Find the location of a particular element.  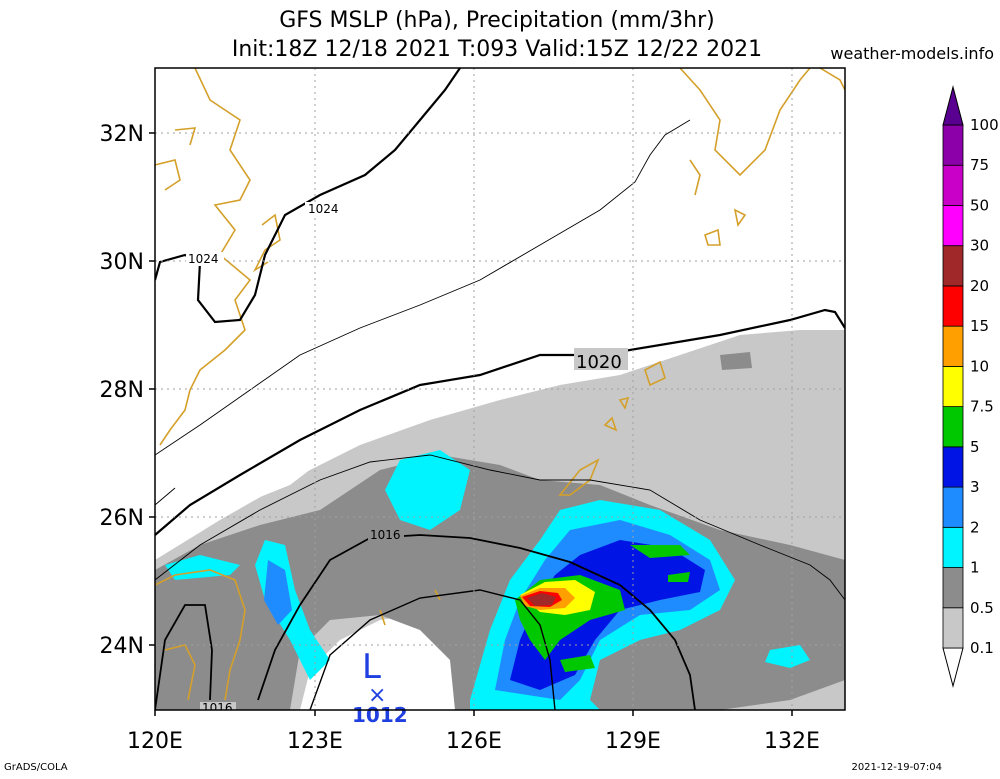

x-tick-label: 123E is located at coordinates (315, 741).